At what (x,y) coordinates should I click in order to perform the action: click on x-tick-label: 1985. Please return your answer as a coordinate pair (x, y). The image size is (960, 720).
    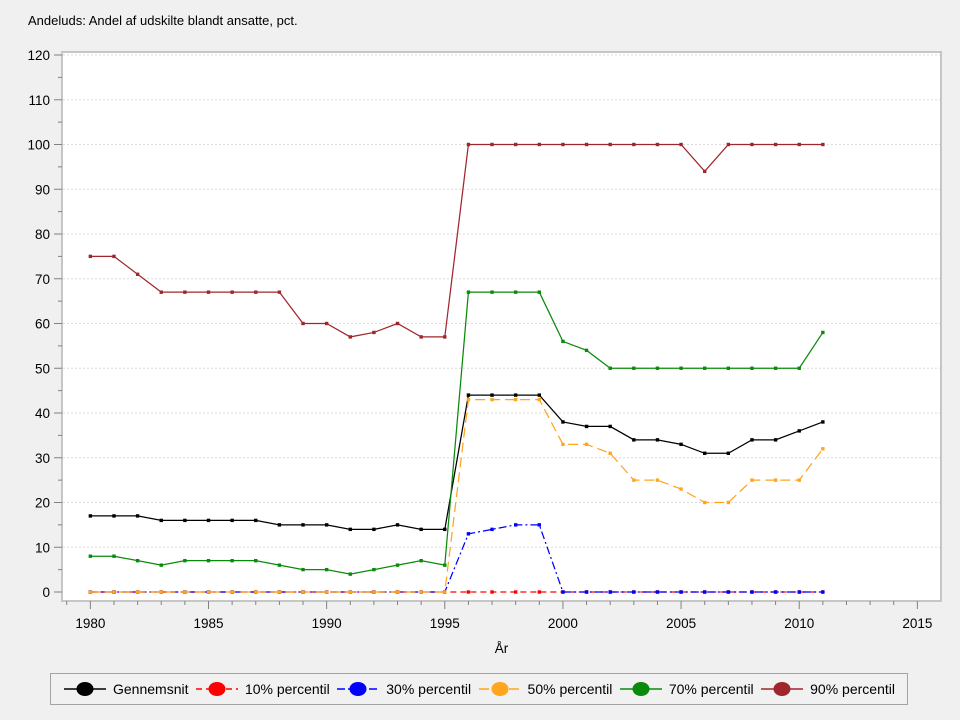
    Looking at the image, I should click on (208, 623).